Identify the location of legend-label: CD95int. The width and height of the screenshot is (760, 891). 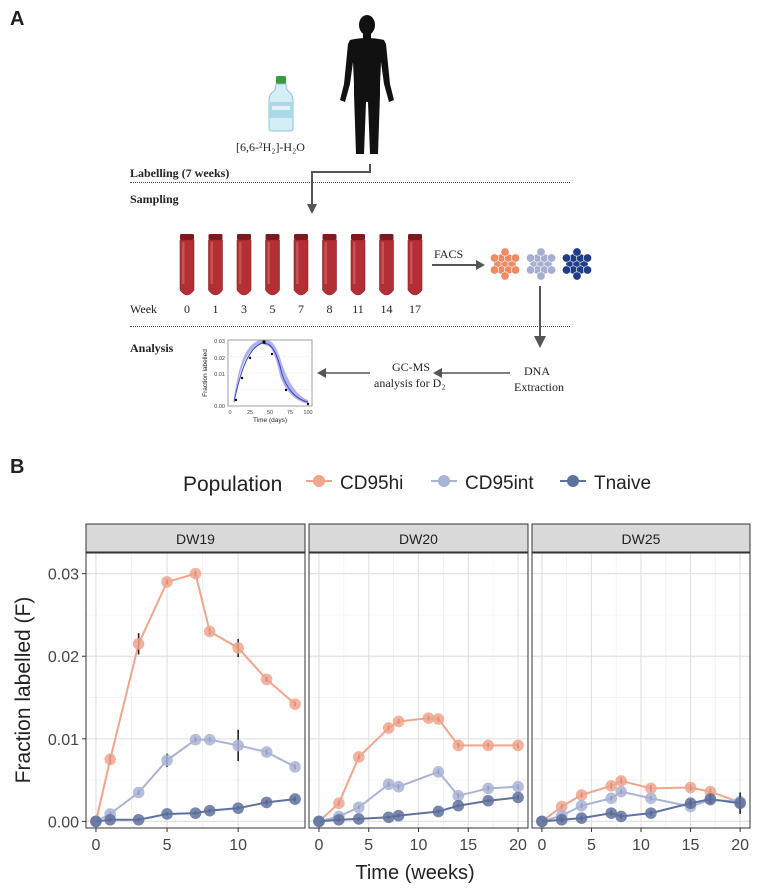
(499, 483).